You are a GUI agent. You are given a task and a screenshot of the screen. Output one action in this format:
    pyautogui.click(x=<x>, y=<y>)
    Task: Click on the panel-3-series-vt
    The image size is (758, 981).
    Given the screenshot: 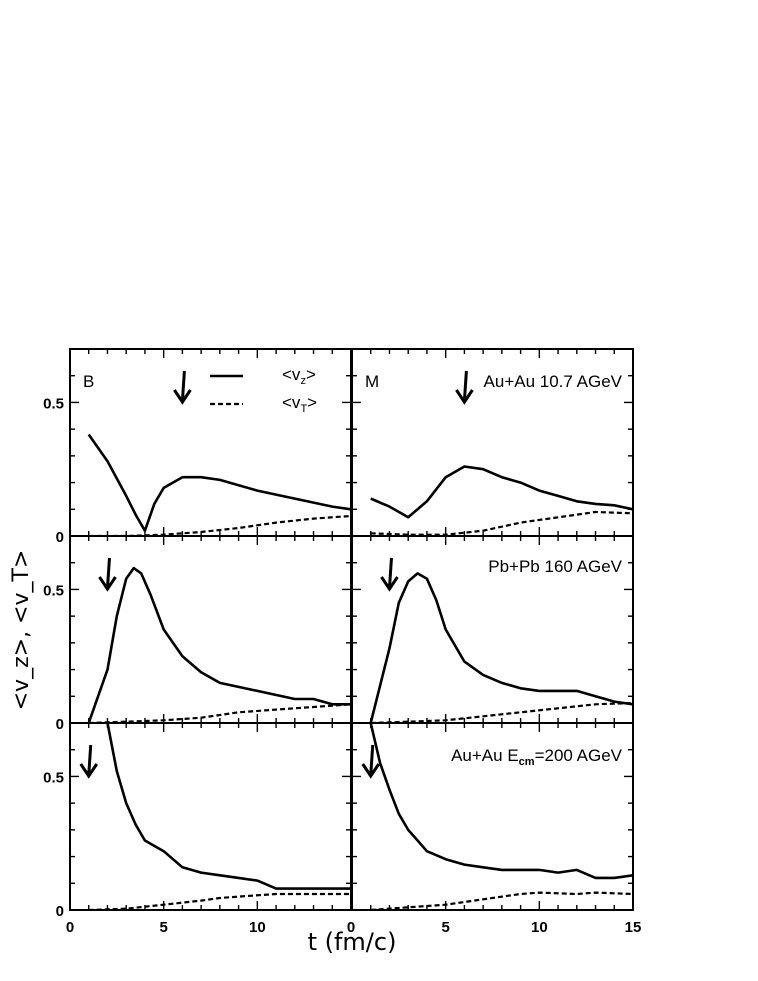 What is the action you would take?
    pyautogui.click(x=501, y=712)
    